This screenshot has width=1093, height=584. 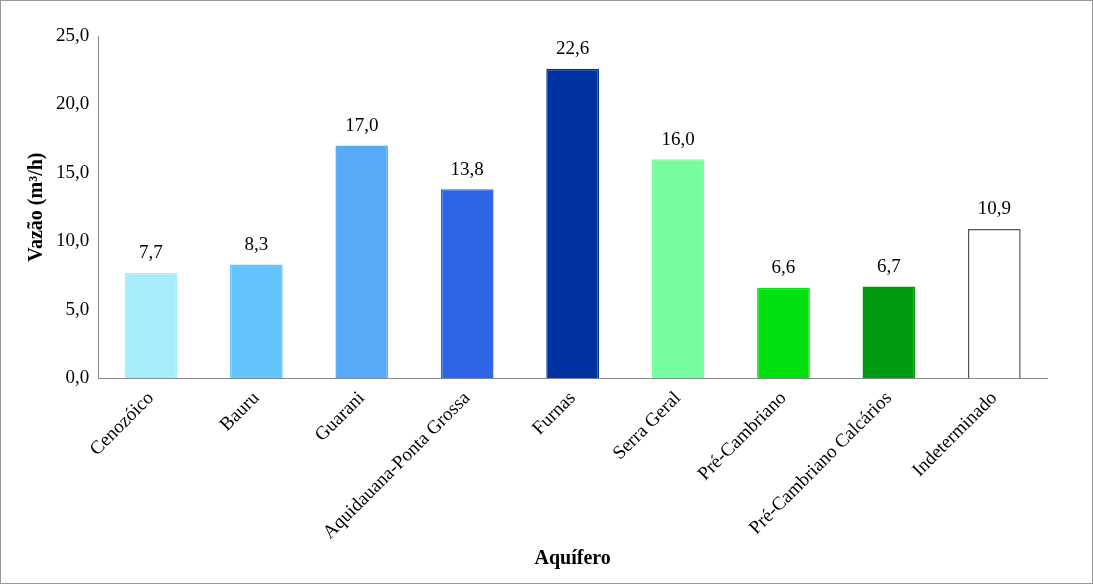 I want to click on y-tick-label: 25,0, so click(x=73, y=34).